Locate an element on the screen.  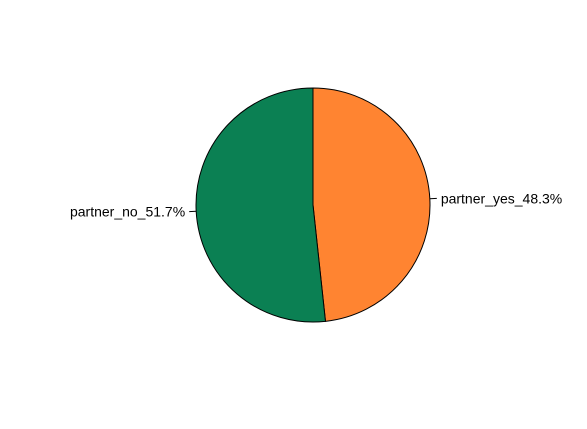
pie-label-ticks is located at coordinates (313, 205).